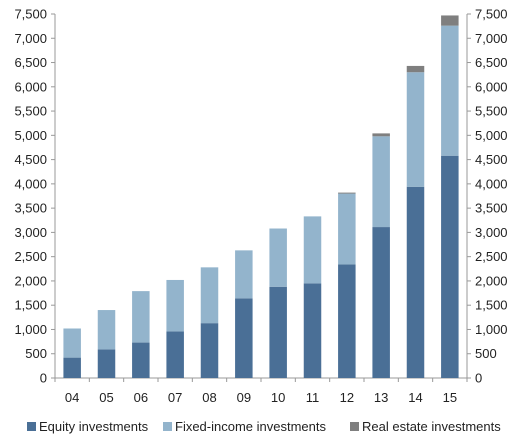  I want to click on right-y-tick-label: 6,000, so click(491, 86).